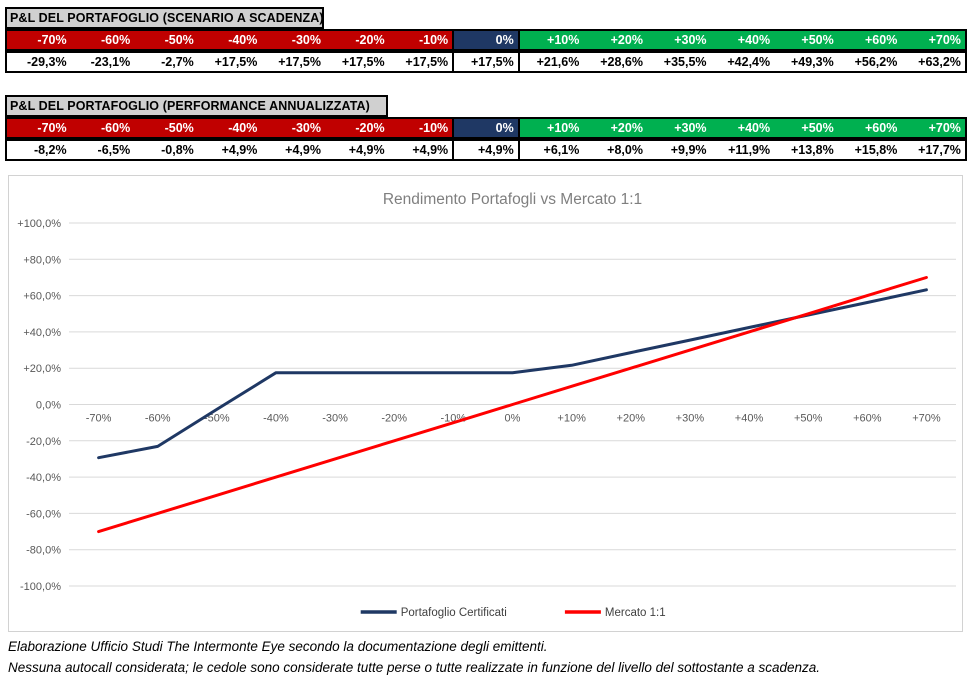 This screenshot has width=972, height=684. Describe the element at coordinates (42, 260) in the screenshot. I see `y-axis-tick-label: +80,0%` at that location.